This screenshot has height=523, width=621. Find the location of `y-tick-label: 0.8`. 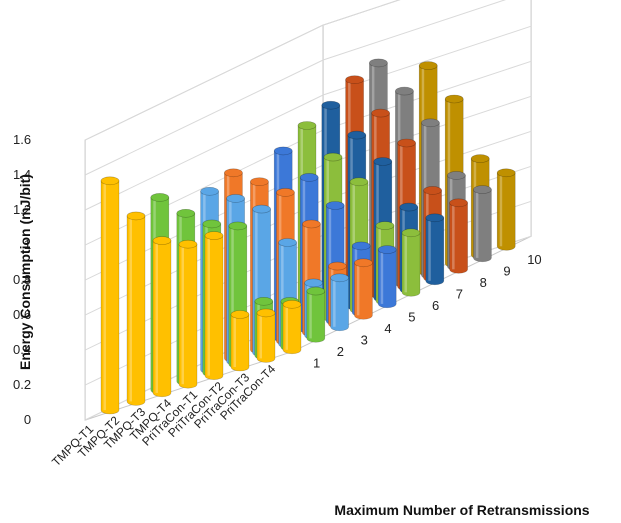

y-tick-label: 0.8 is located at coordinates (22, 279).